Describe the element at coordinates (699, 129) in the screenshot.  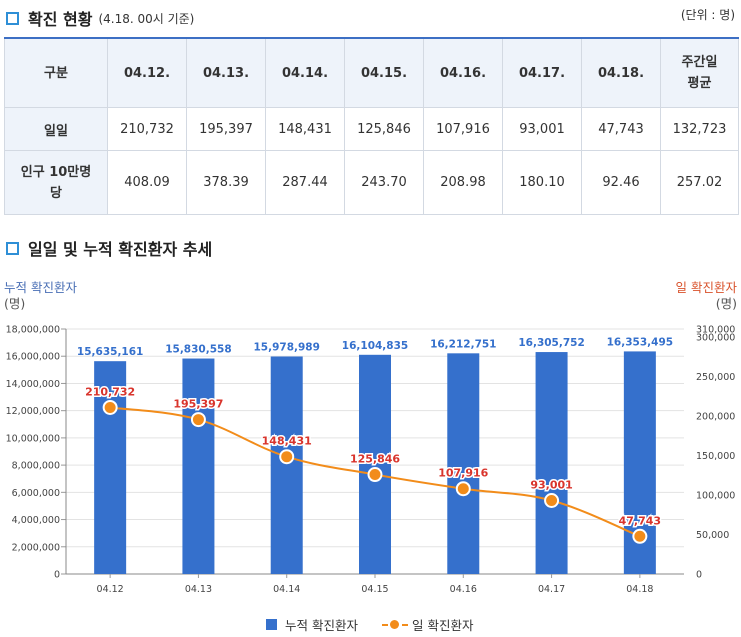
I see `table-cell: 132,723` at that location.